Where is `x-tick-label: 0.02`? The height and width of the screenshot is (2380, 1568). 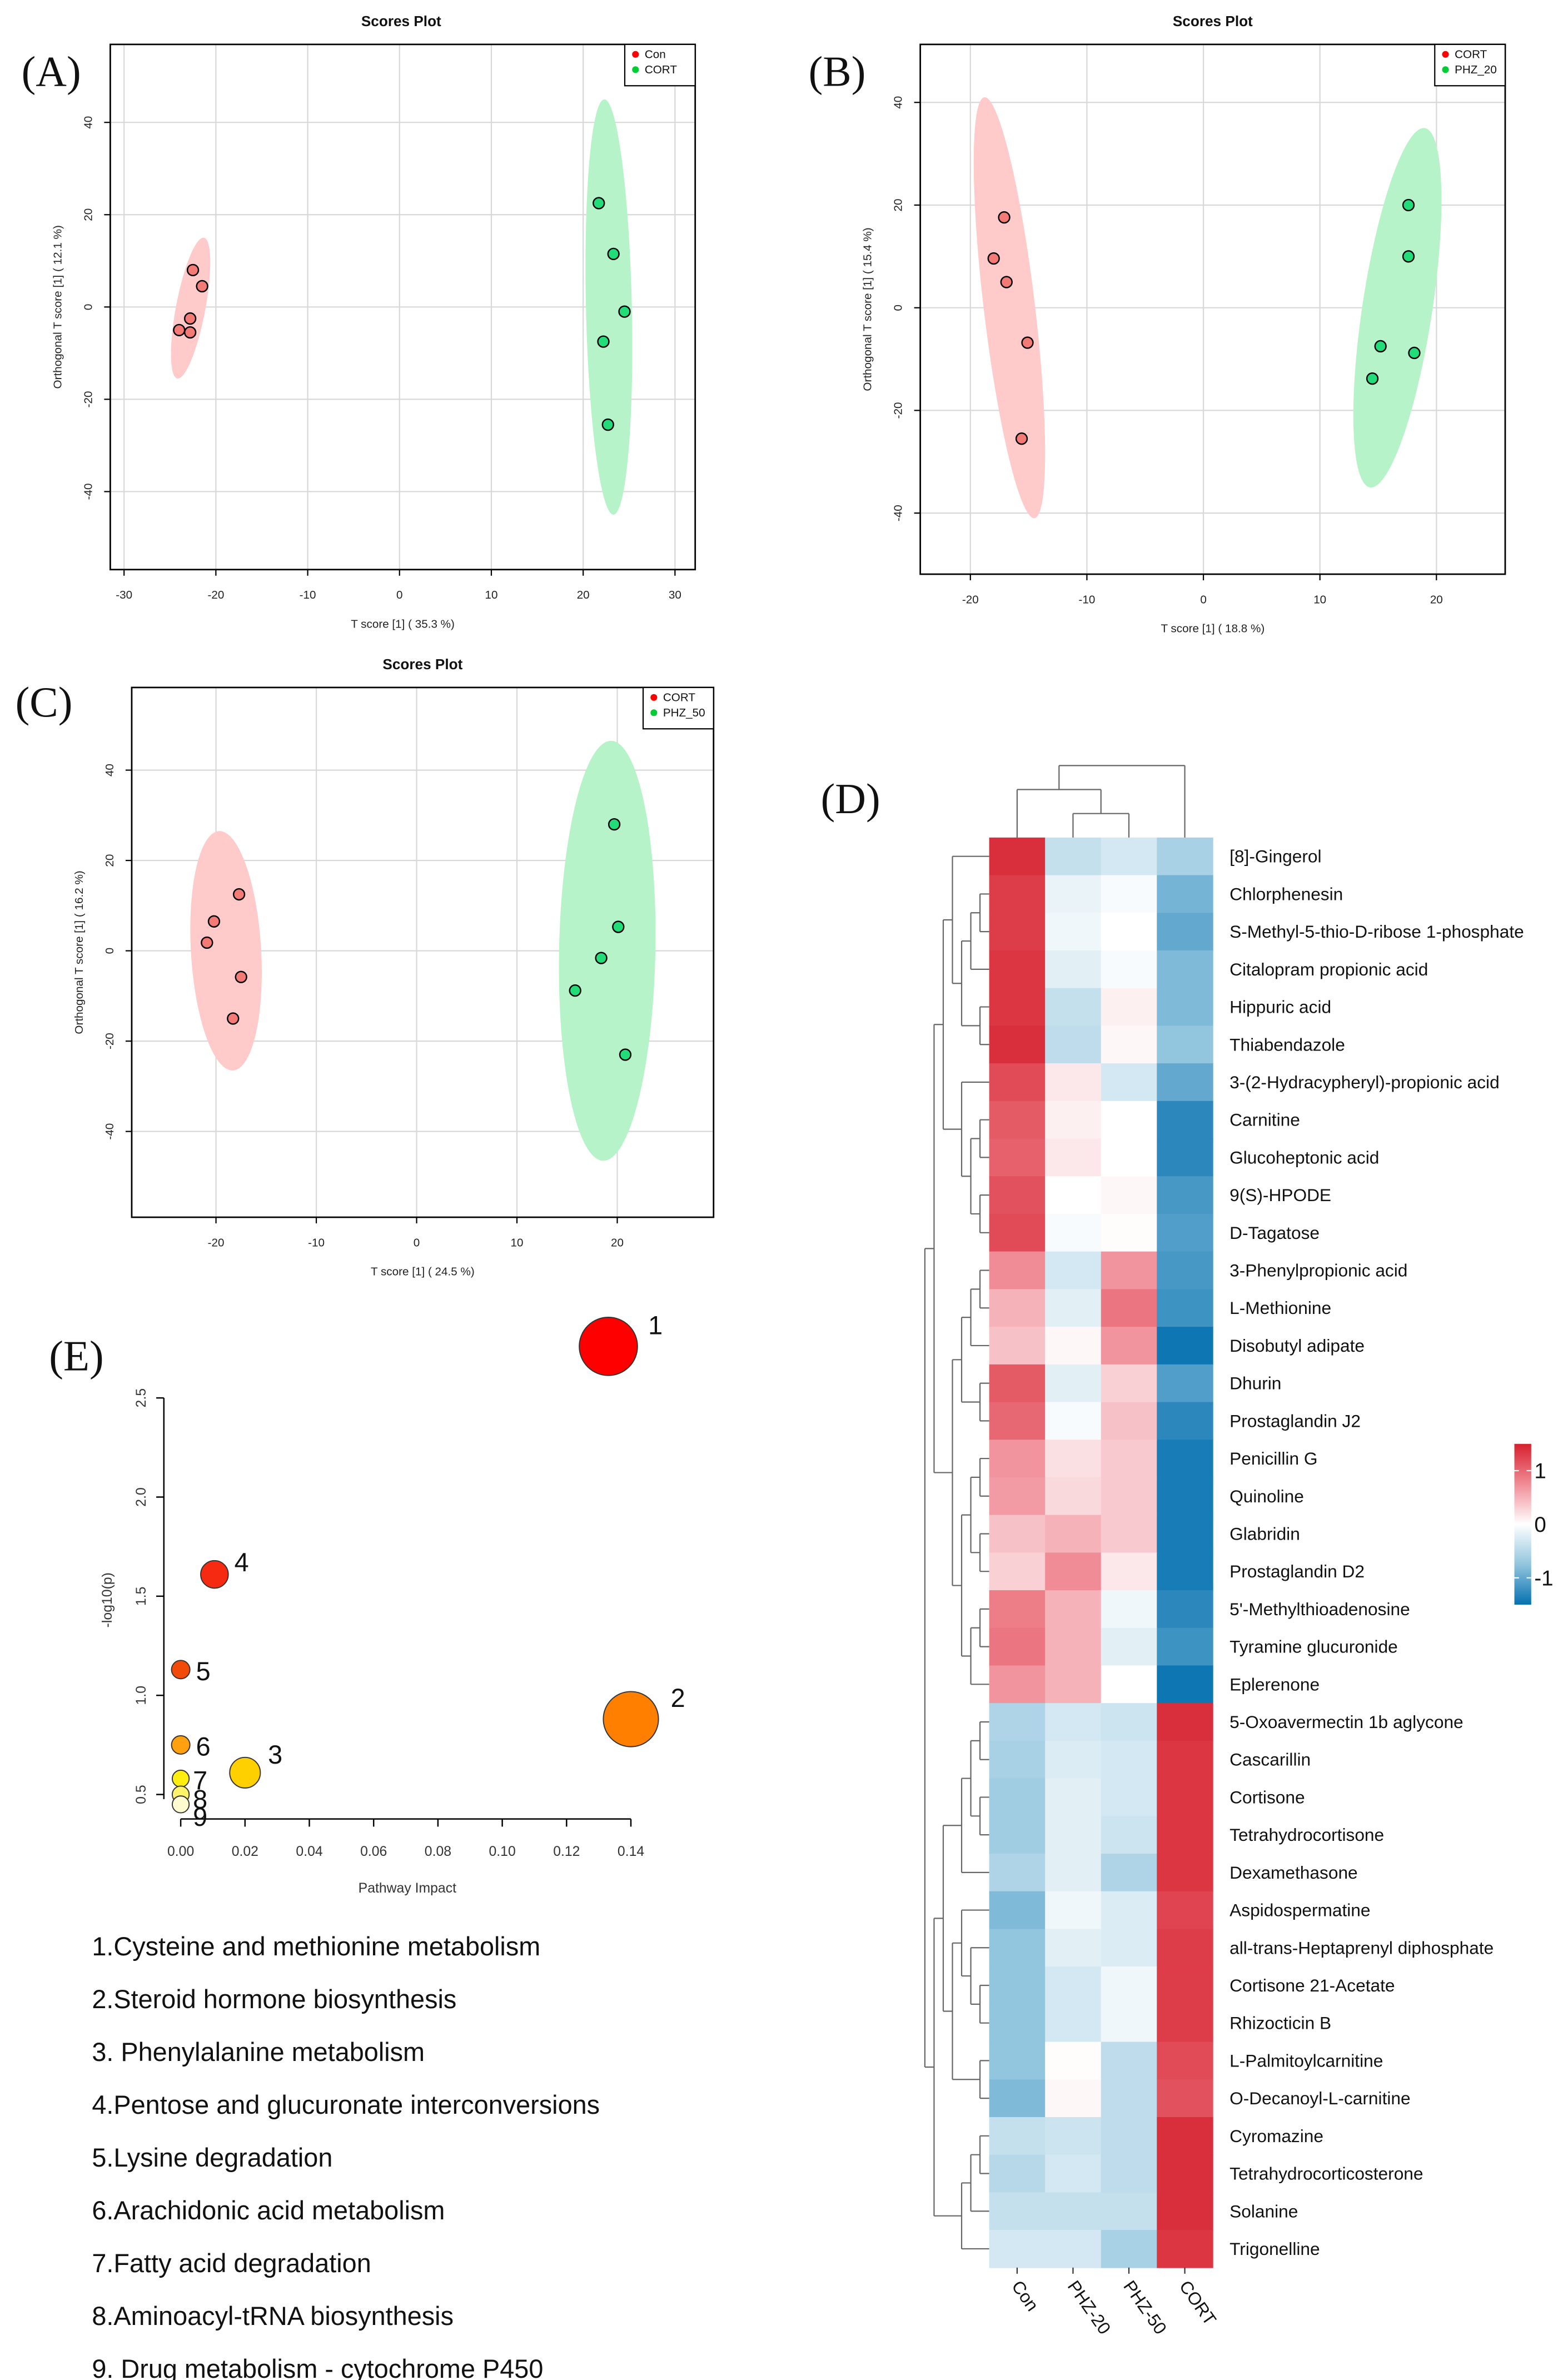
x-tick-label: 0.02 is located at coordinates (245, 1851).